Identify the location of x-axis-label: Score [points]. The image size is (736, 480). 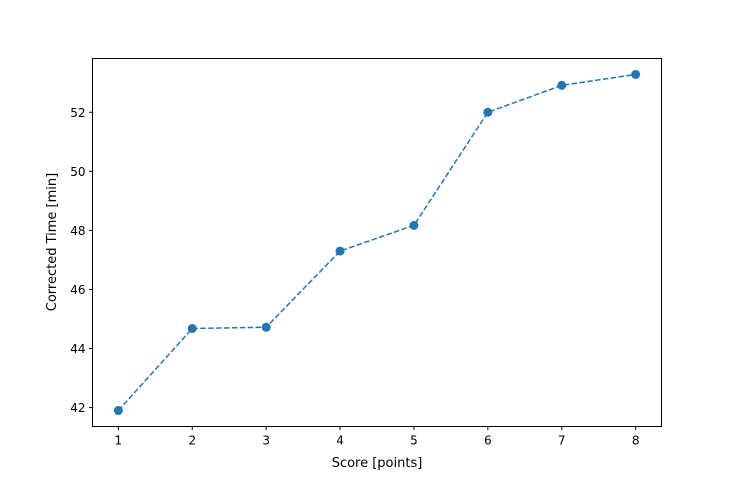
(377, 463).